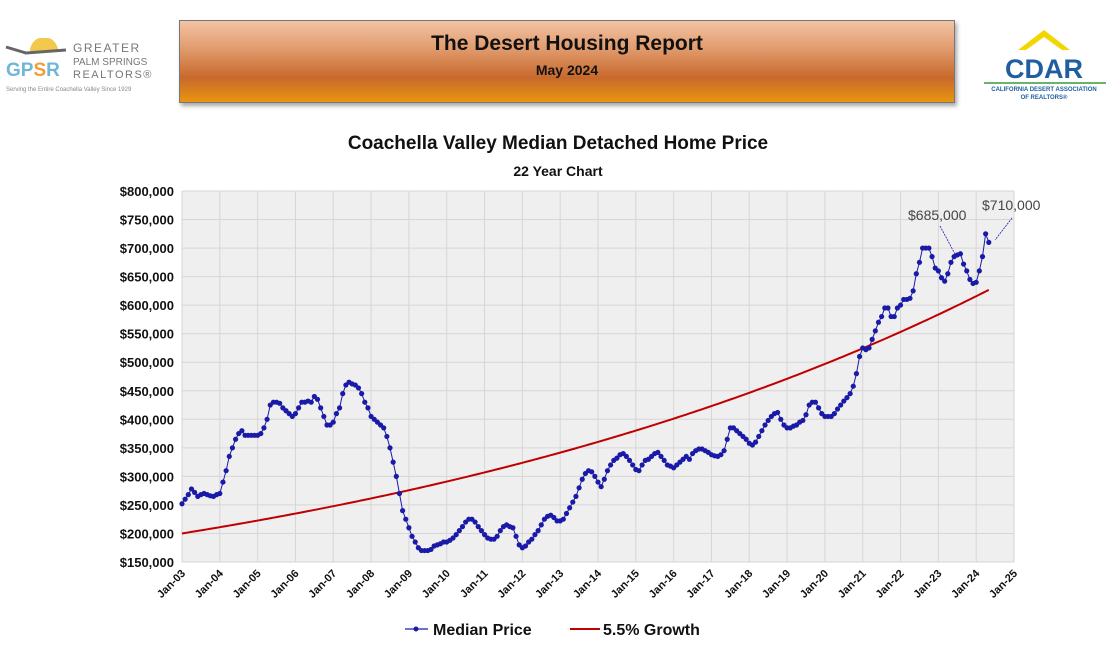 The image size is (1116, 649). Describe the element at coordinates (1044, 97) in the screenshot. I see `cdar-line2: OF REALTORS®` at that location.